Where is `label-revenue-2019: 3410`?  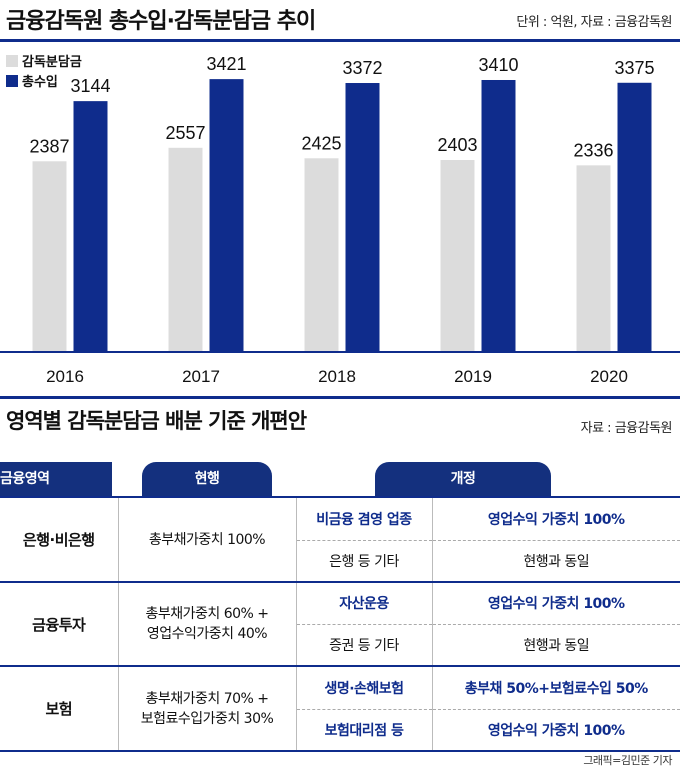 label-revenue-2019: 3410 is located at coordinates (498, 65).